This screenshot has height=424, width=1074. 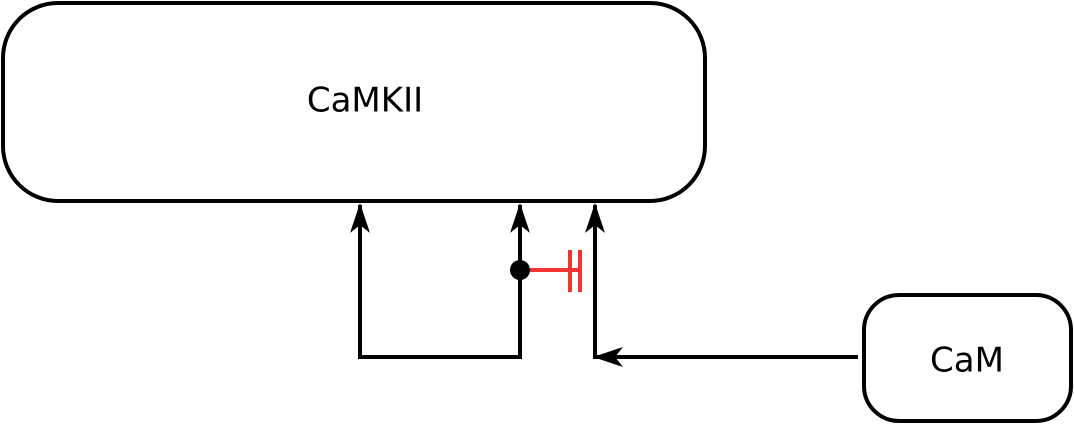 I want to click on node-label: CaM, so click(x=967, y=361).